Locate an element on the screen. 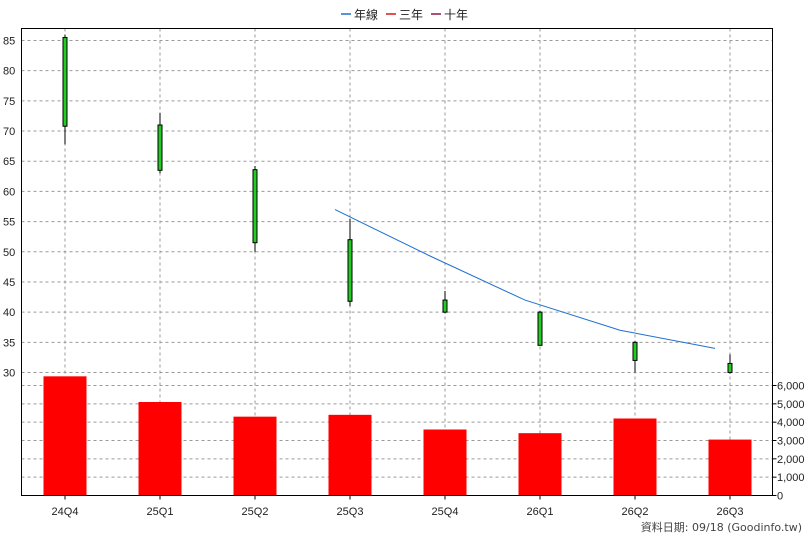 This screenshot has width=808, height=540. x-tick-label: 25Q2 is located at coordinates (255, 512).